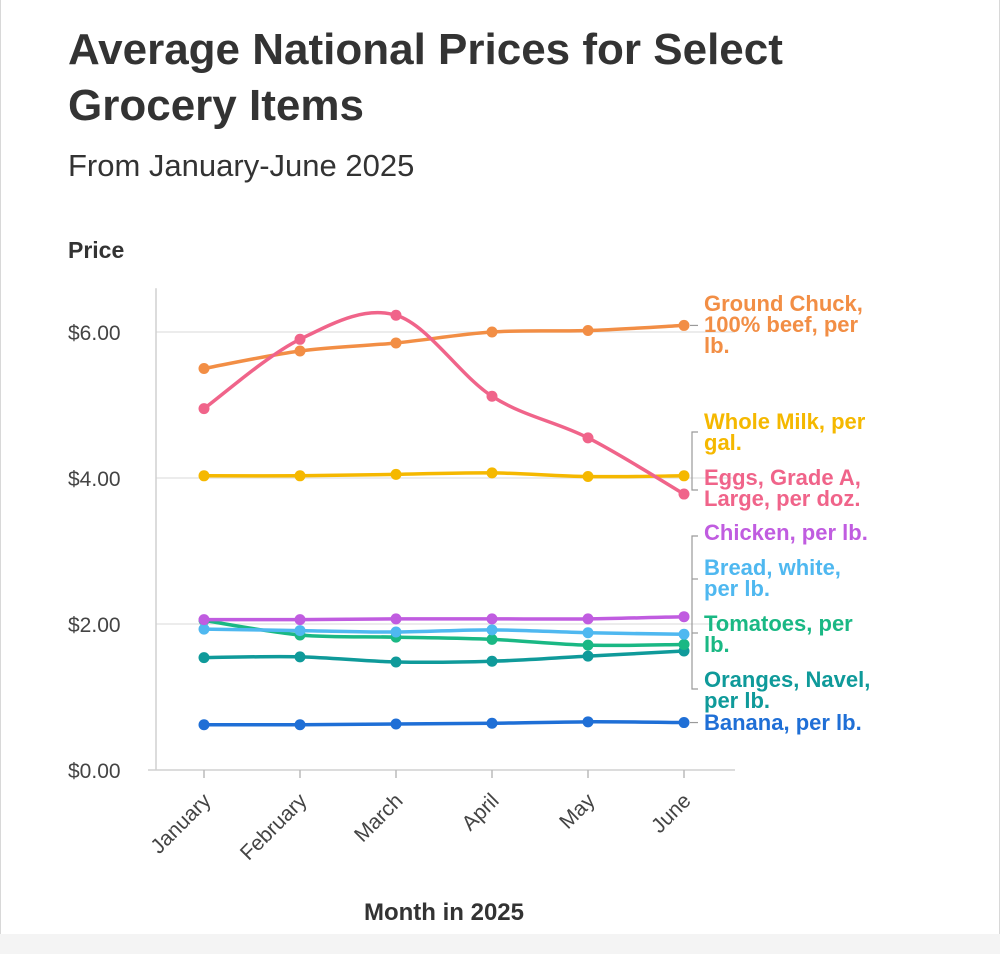 This screenshot has width=1000, height=954. I want to click on series-label-chicken-per-lb: Chicken, per lb., so click(786, 532).